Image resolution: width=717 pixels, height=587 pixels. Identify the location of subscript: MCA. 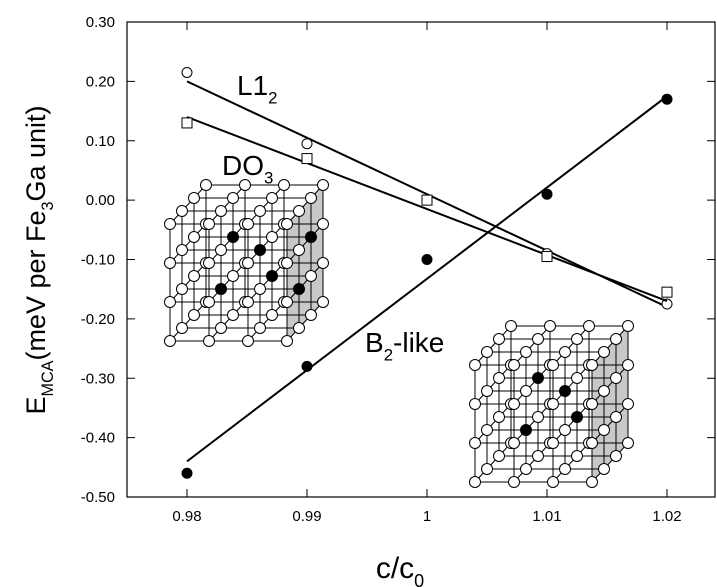
(48, 378).